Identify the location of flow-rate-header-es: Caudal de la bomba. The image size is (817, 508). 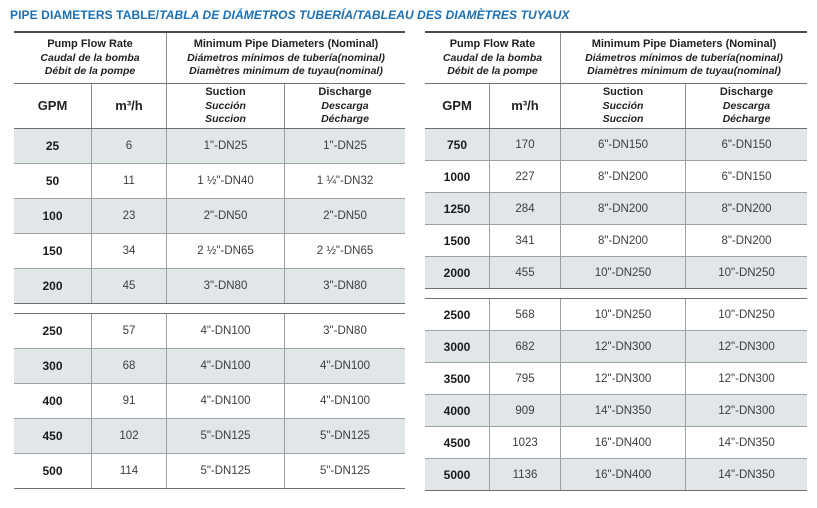
(492, 57).